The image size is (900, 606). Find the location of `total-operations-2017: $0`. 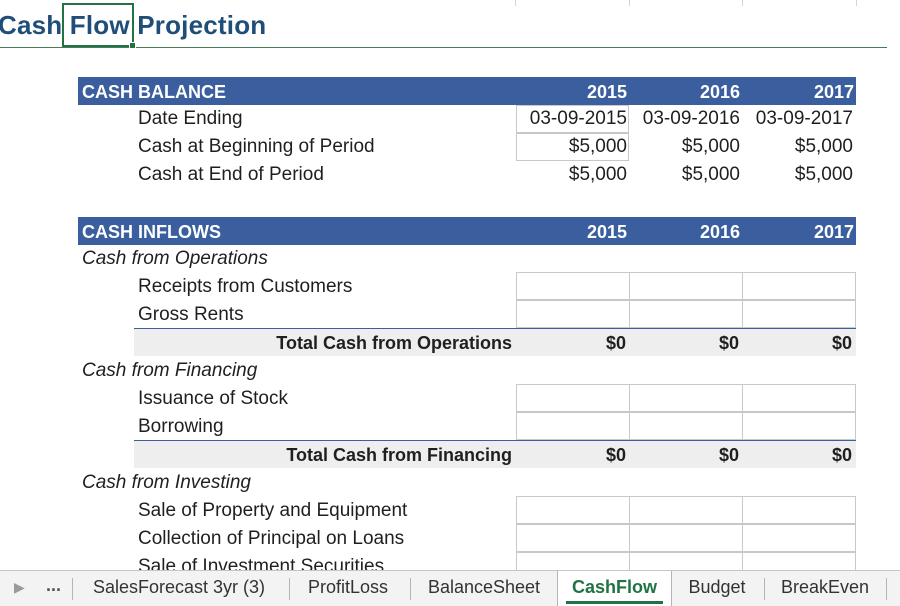

total-operations-2017: $0 is located at coordinates (841, 343).